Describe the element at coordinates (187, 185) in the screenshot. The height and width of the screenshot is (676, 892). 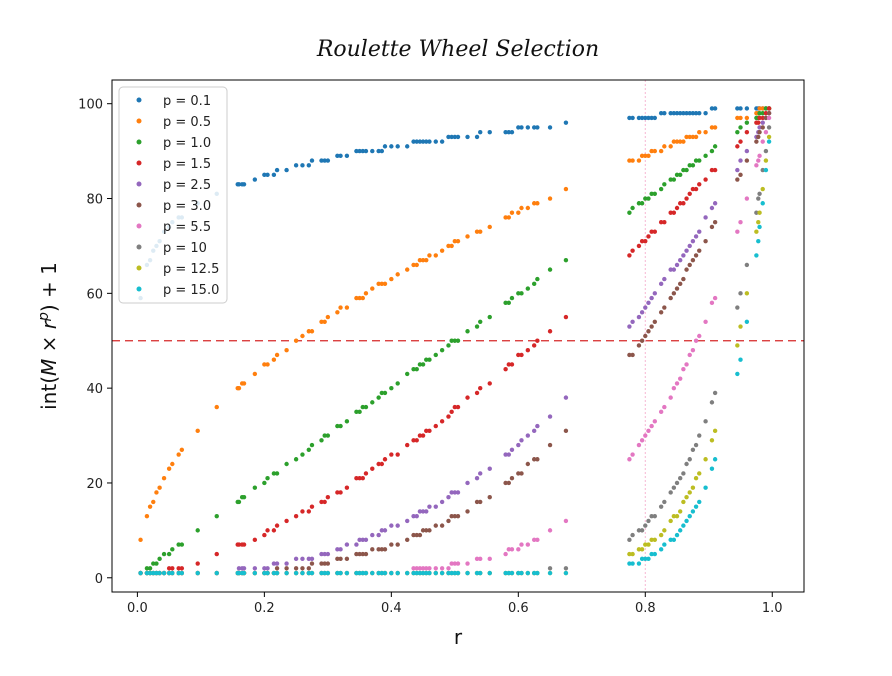
I see `legend-label: p = 2.5` at that location.